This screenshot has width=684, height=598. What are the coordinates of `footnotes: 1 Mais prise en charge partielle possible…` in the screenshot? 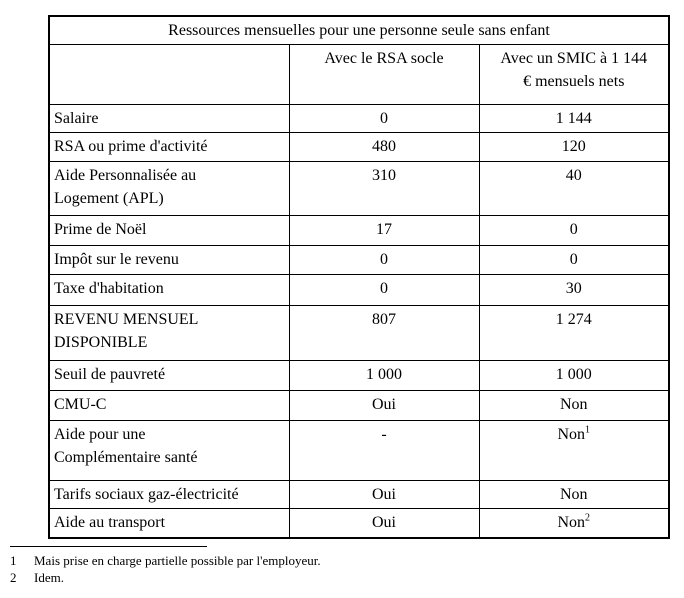 It's located at (165, 569).